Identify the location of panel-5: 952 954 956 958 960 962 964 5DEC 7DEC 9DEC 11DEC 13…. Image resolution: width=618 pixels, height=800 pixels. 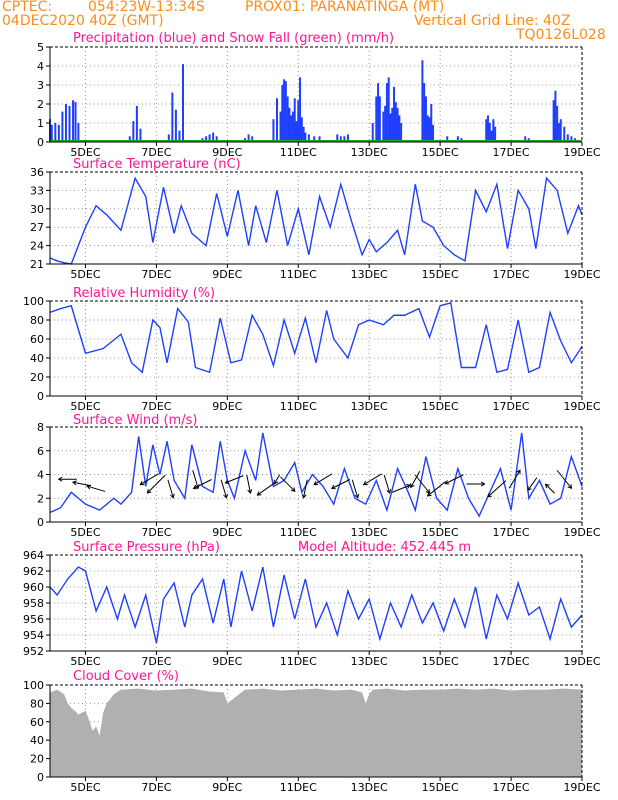
(312, 604).